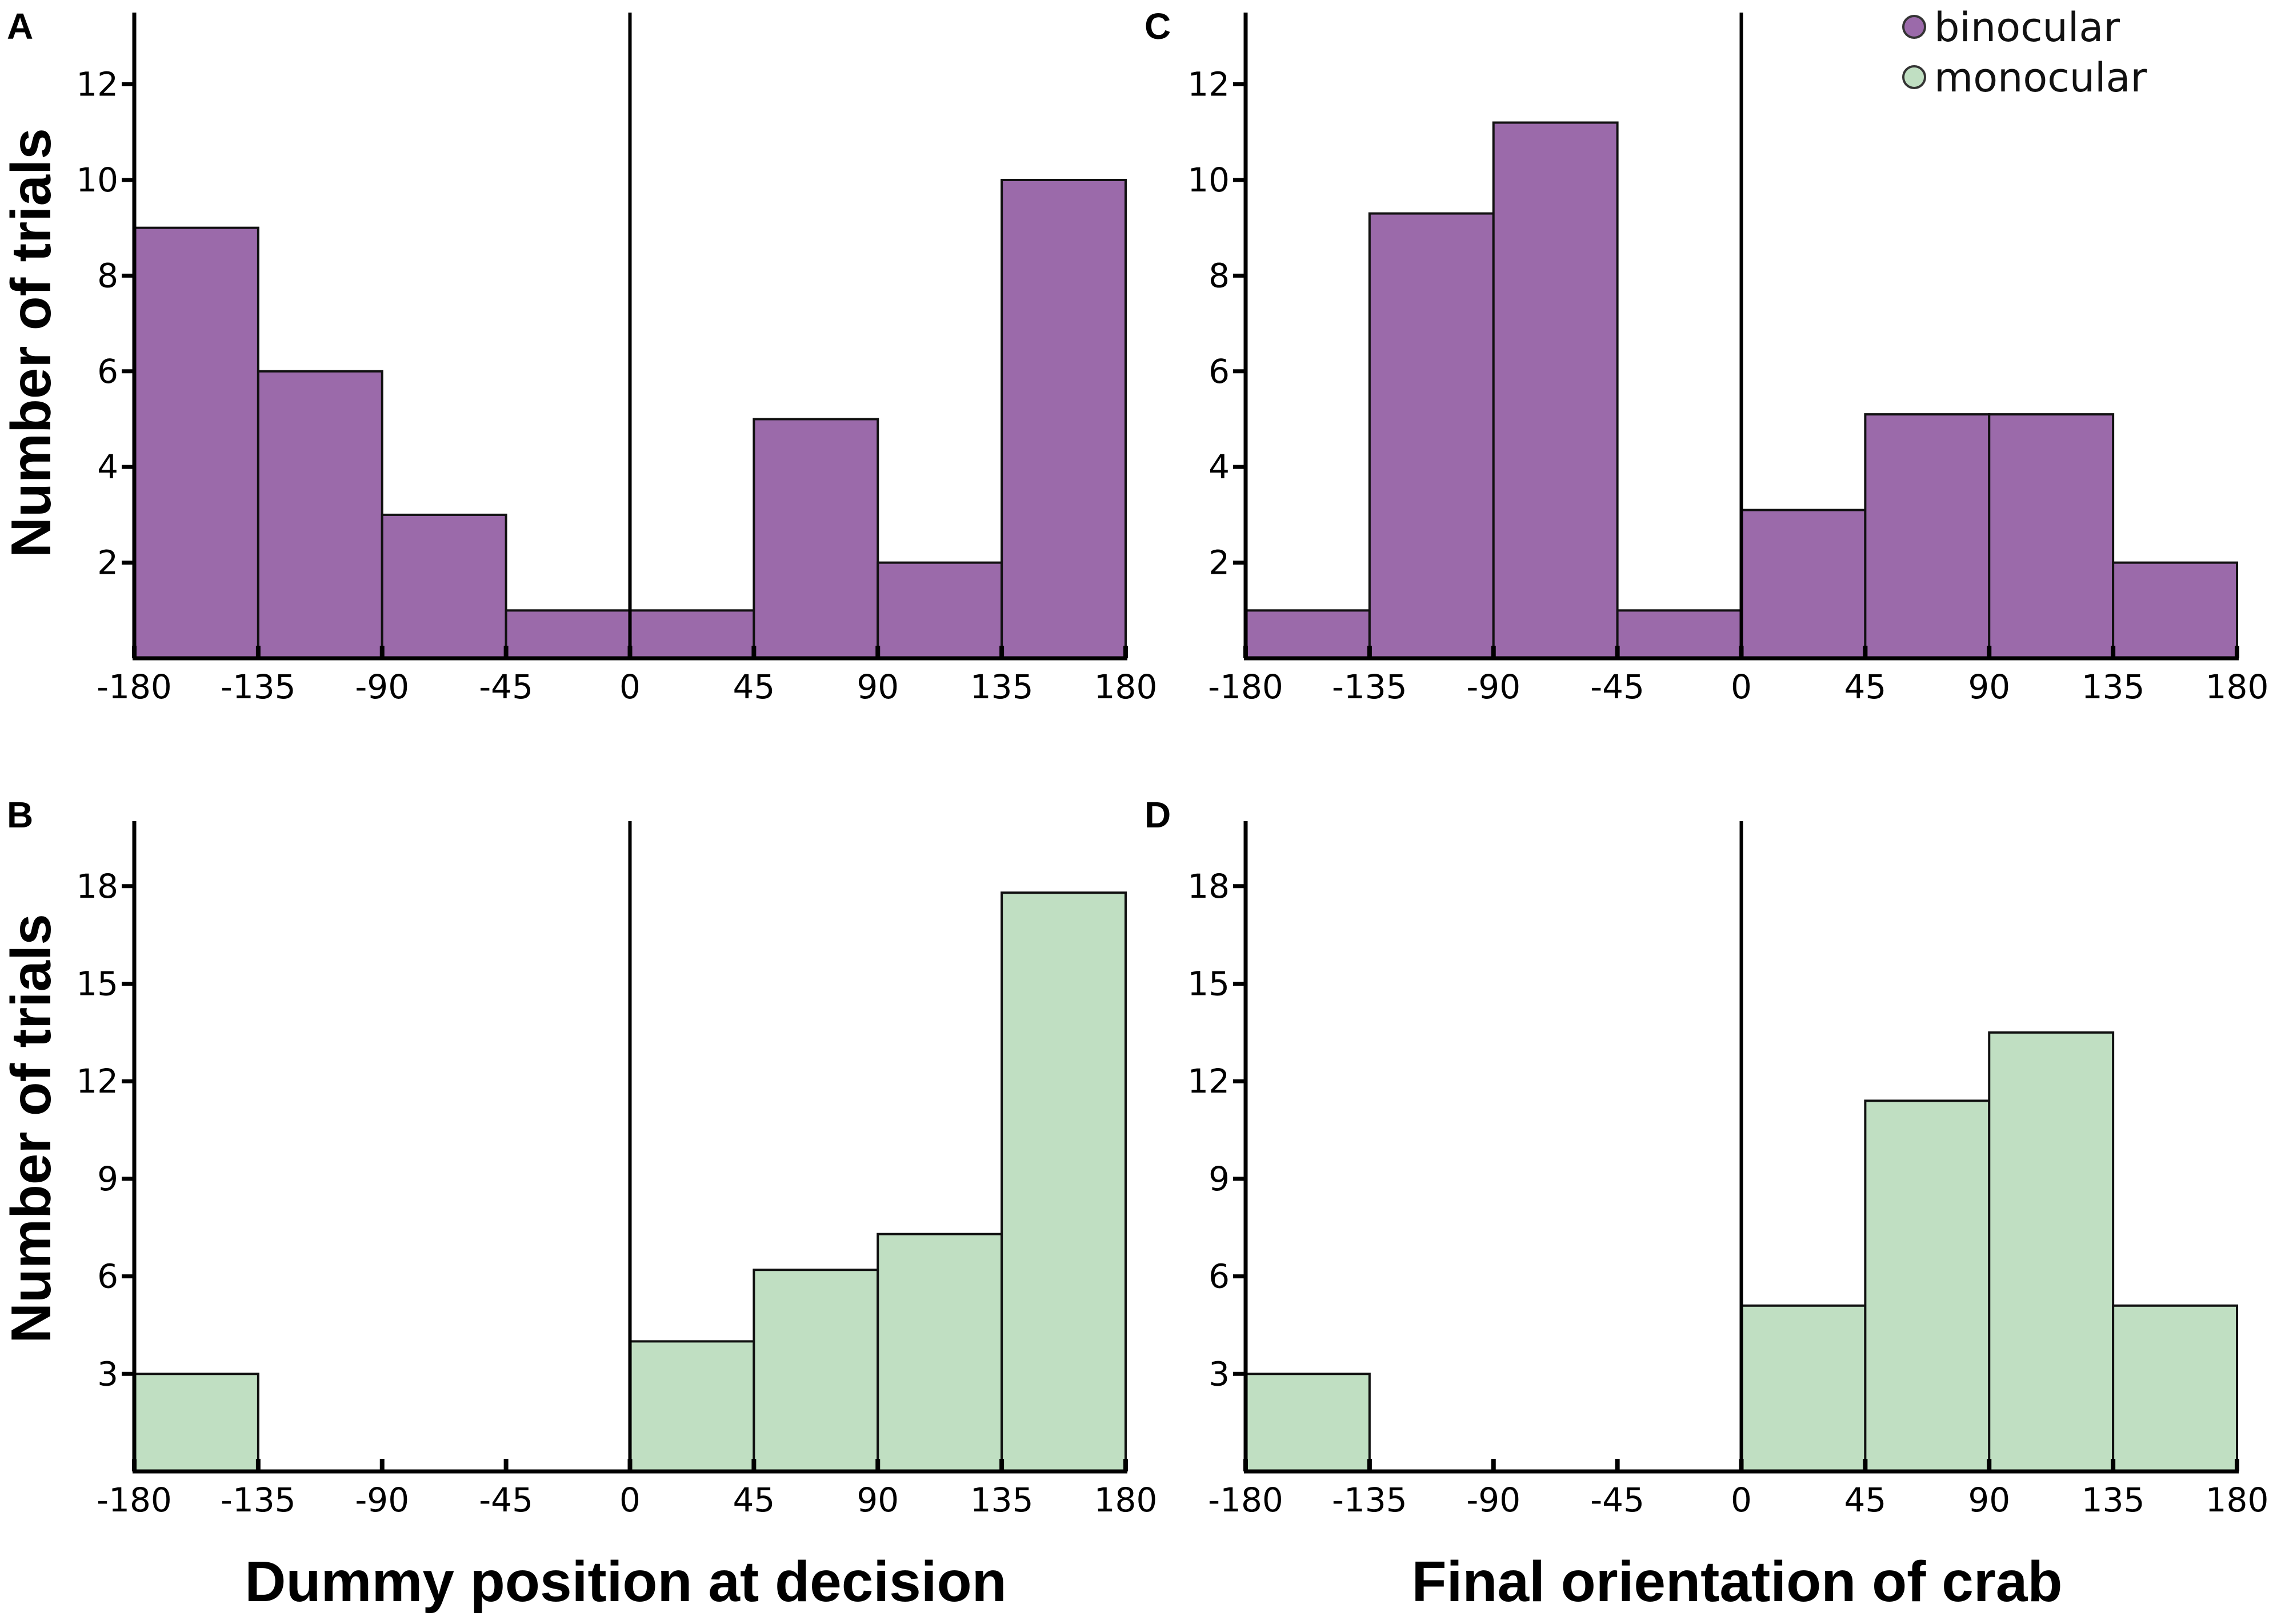  What do you see at coordinates (2027, 27) in the screenshot?
I see `legend-label-binocular: binocular` at bounding box center [2027, 27].